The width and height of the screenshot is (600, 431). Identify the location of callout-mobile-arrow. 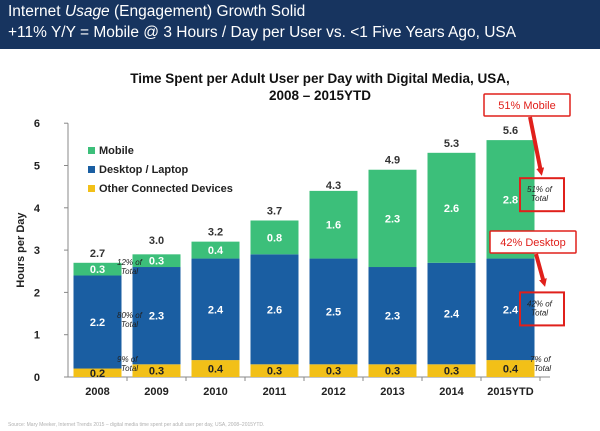
(536, 146).